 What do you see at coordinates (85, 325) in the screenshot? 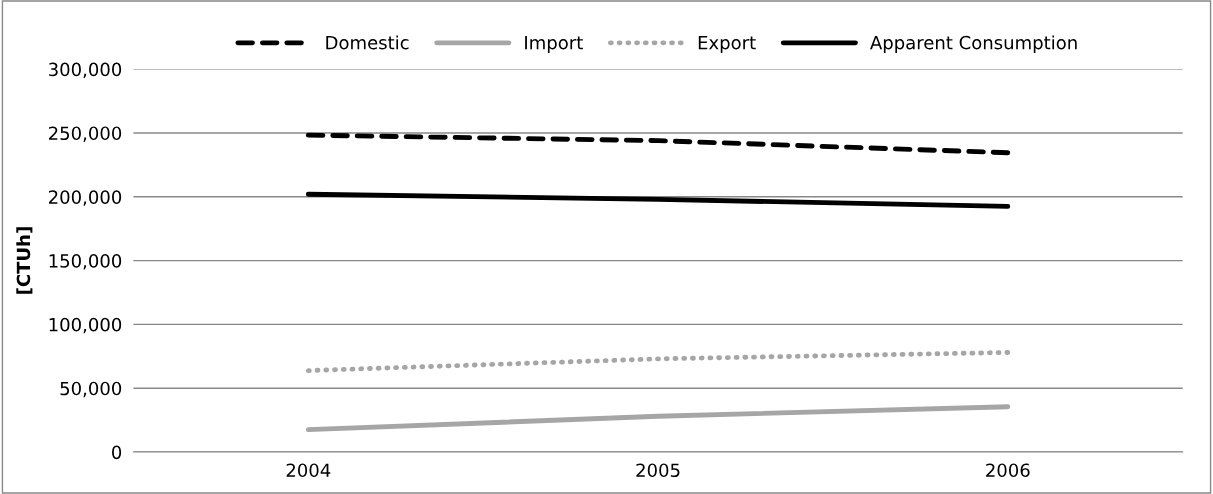
I see `y-tick-label: 100,000` at bounding box center [85, 325].